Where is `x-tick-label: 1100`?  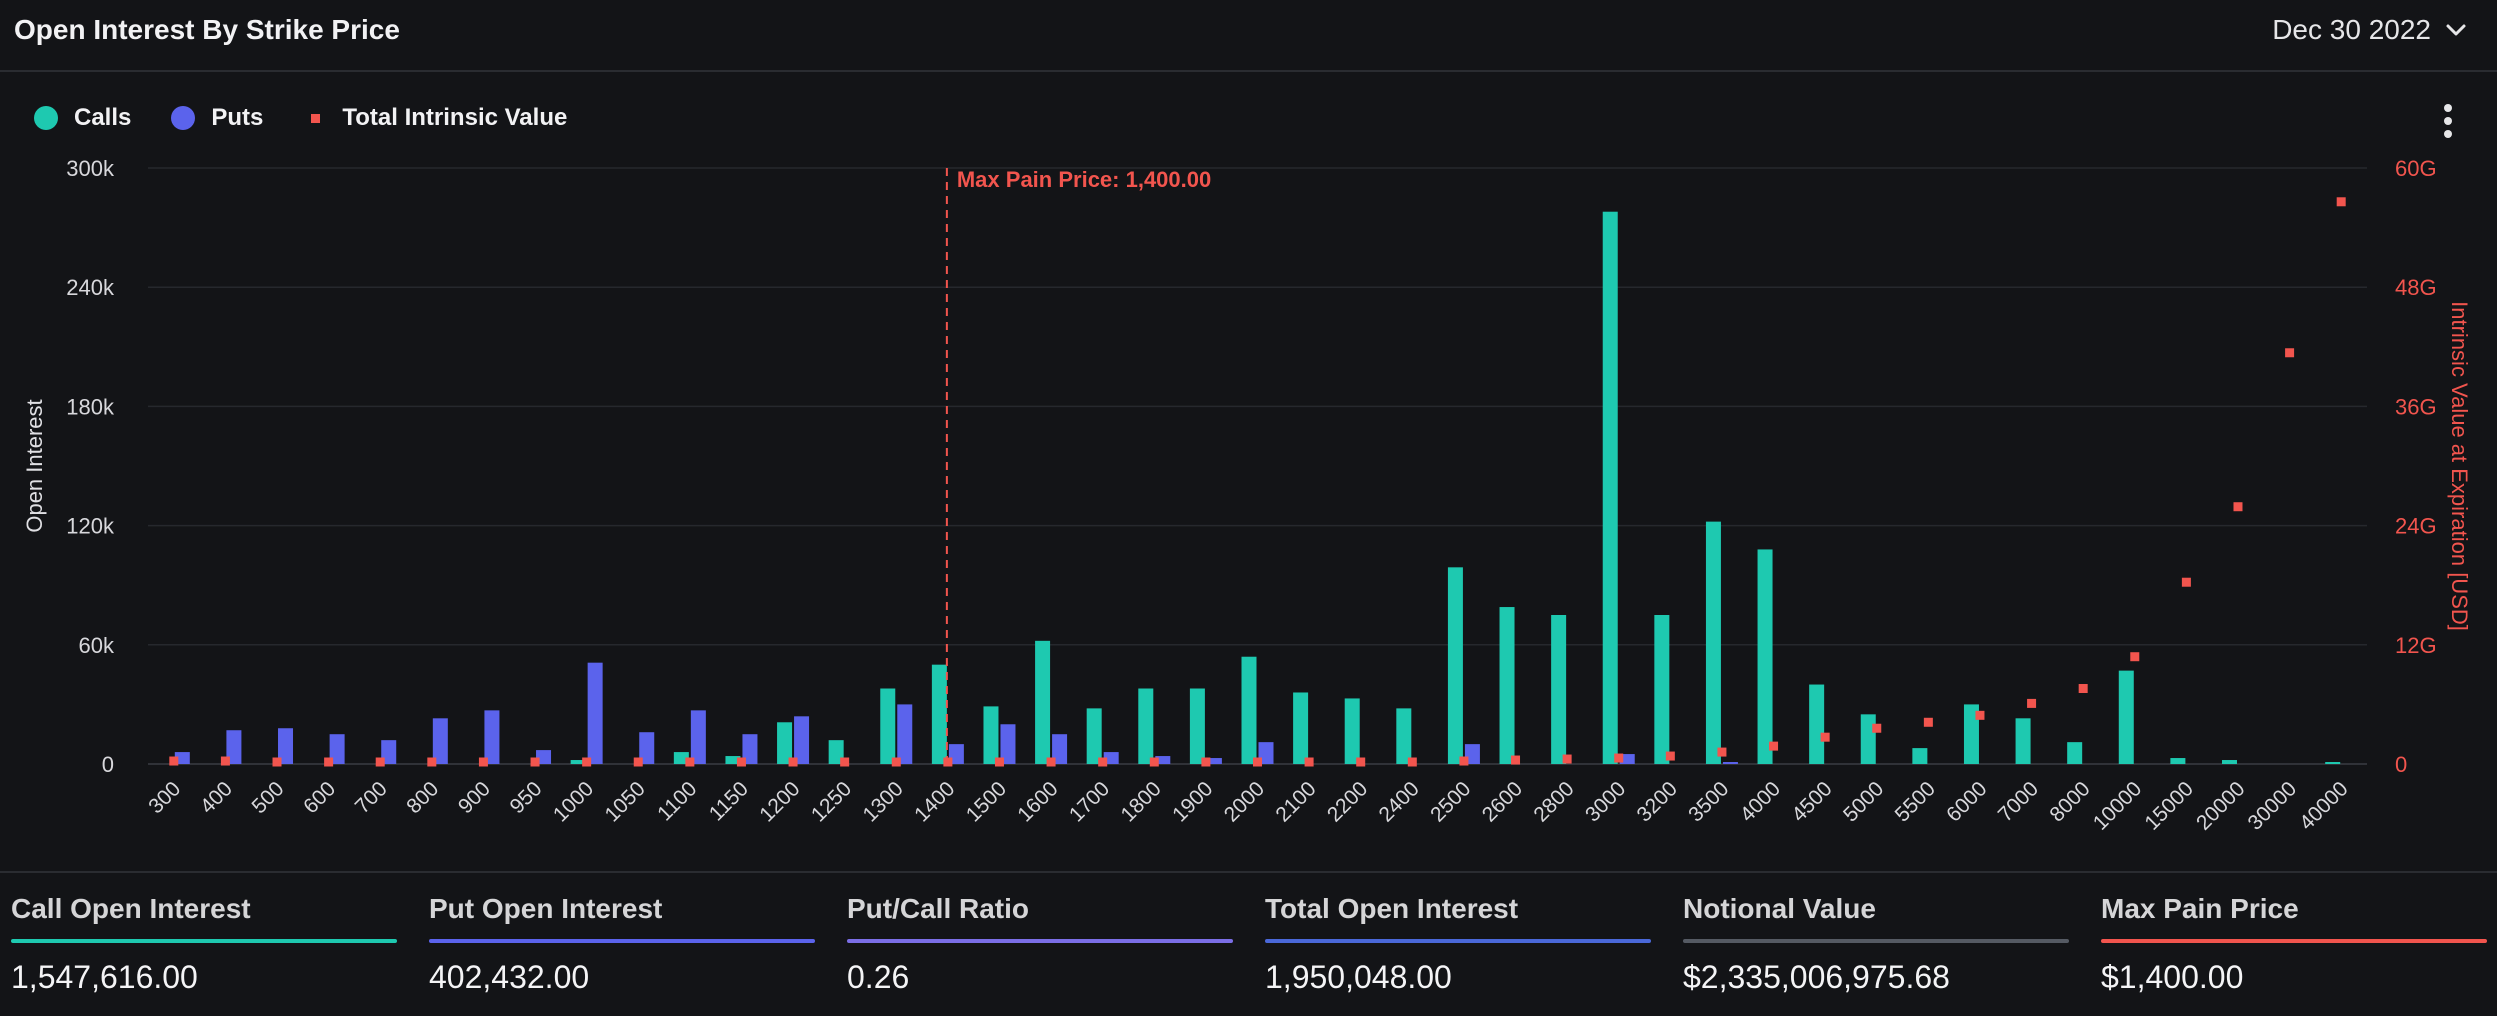 x-tick-label: 1100 is located at coordinates (677, 801).